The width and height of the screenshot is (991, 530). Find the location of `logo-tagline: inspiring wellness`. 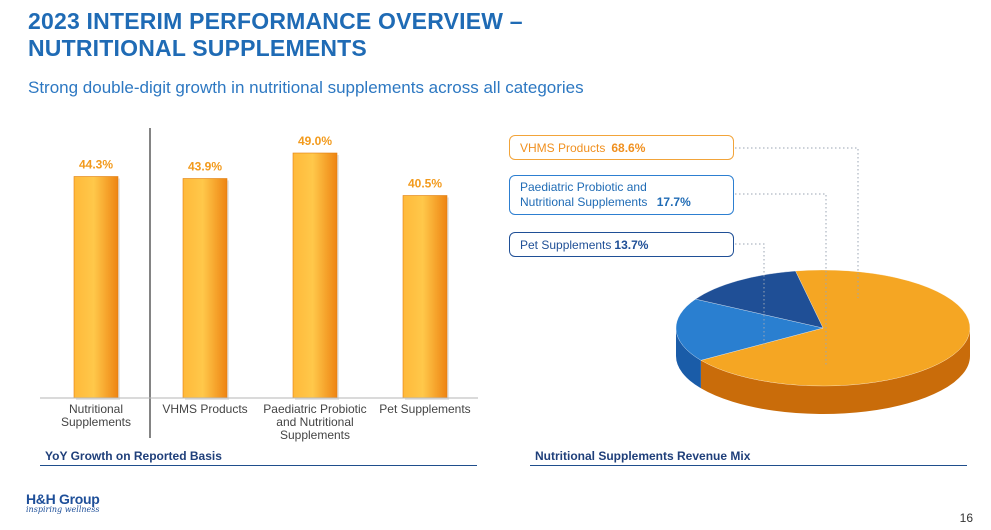

logo-tagline: inspiring wellness is located at coordinates (63, 509).